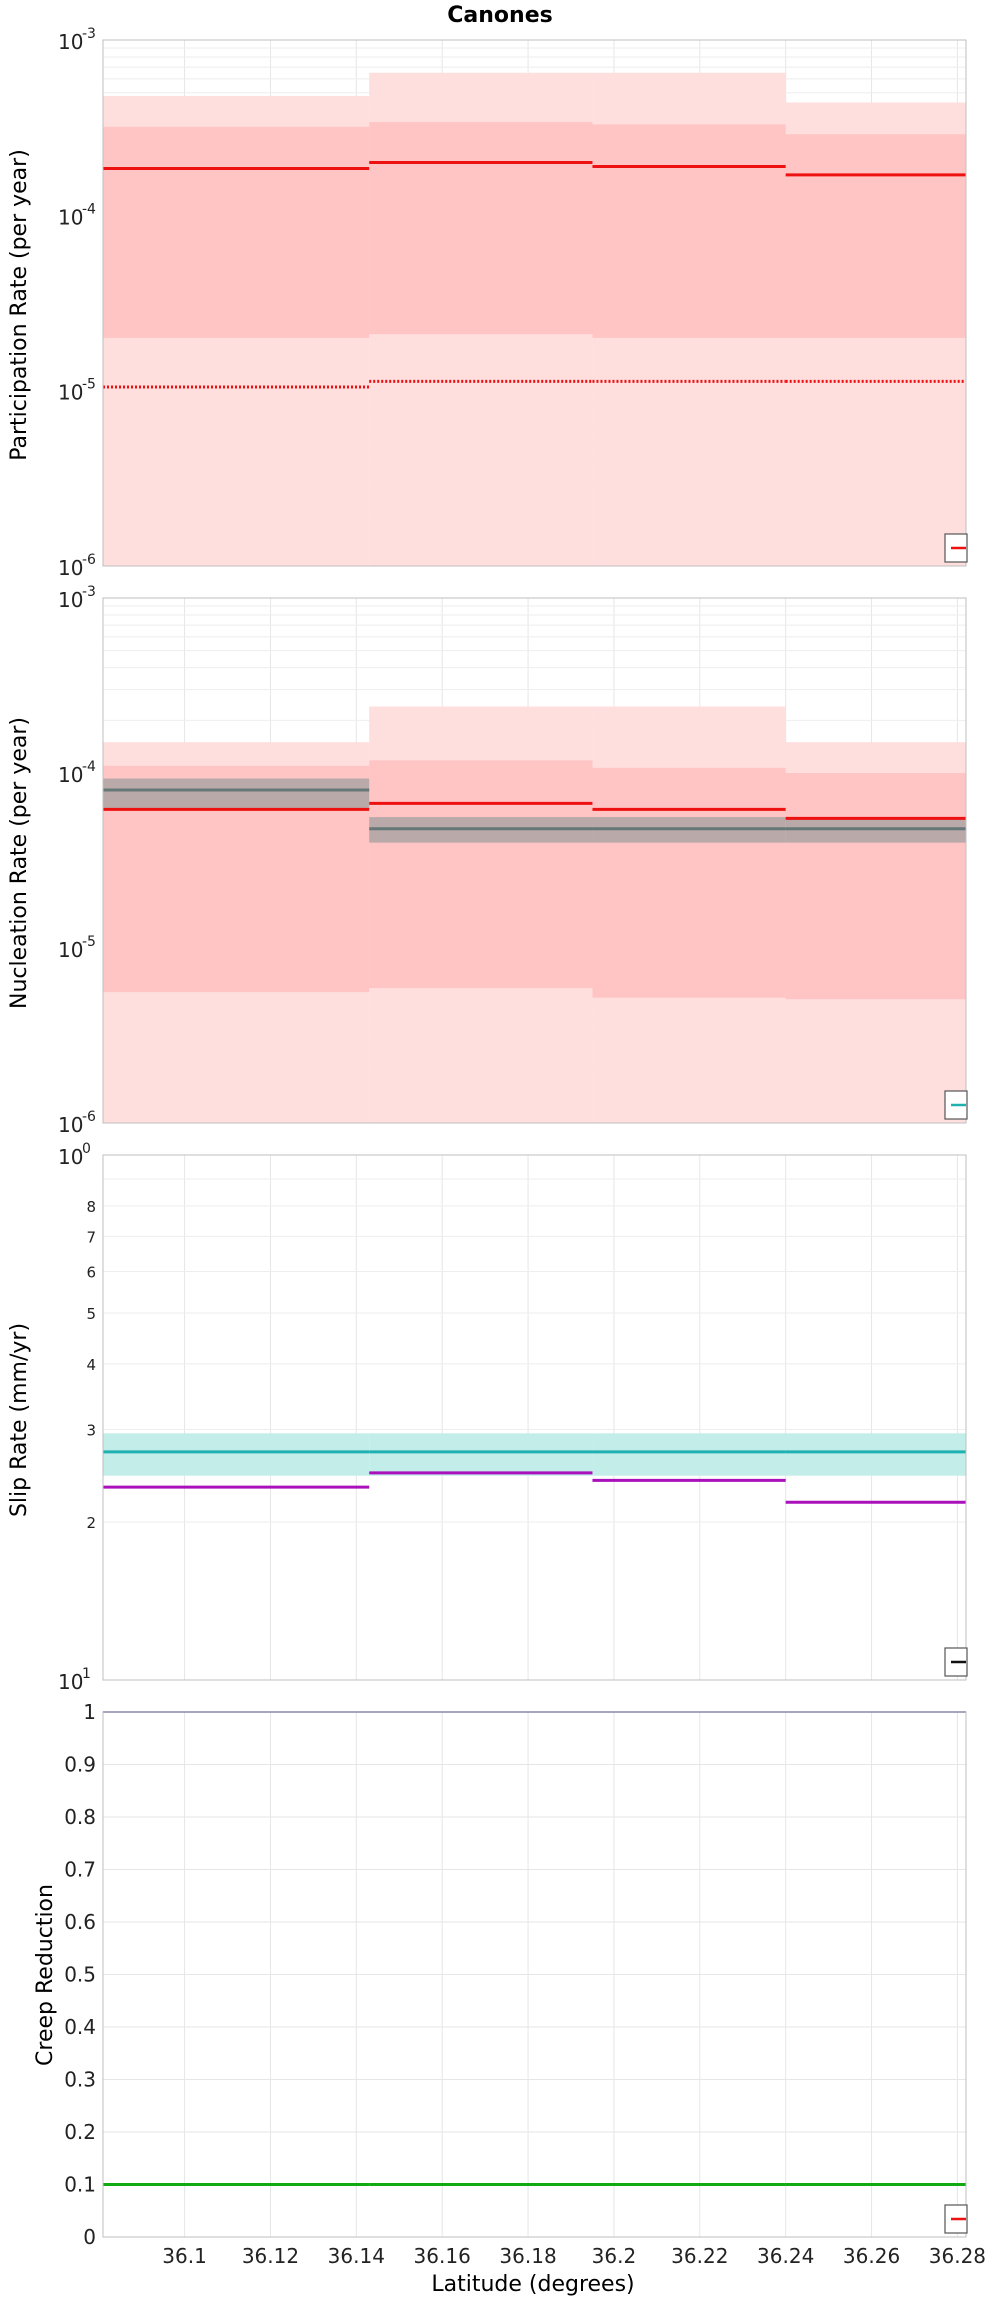 The image size is (1000, 2300). What do you see at coordinates (91, 1272) in the screenshot?
I see `y-tick-minor-label: 6` at bounding box center [91, 1272].